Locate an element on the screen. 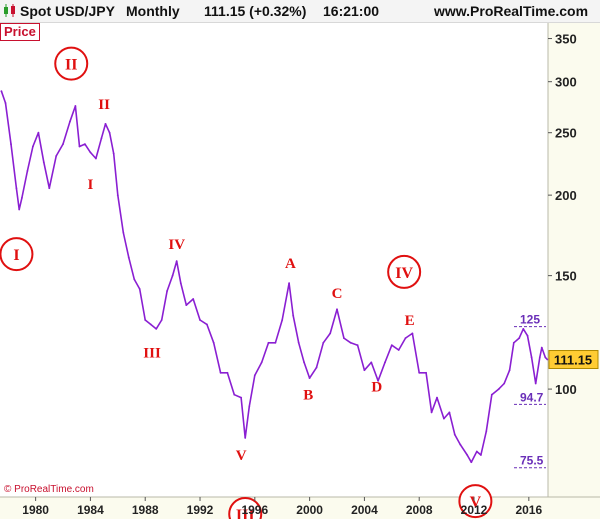 Image resolution: width=600 pixels, height=519 pixels. wave-label: E is located at coordinates (410, 321).